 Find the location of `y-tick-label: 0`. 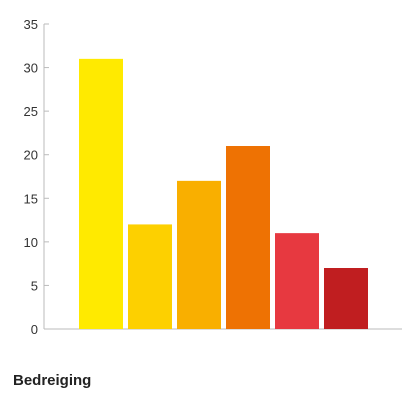

y-tick-label: 0 is located at coordinates (34, 329).